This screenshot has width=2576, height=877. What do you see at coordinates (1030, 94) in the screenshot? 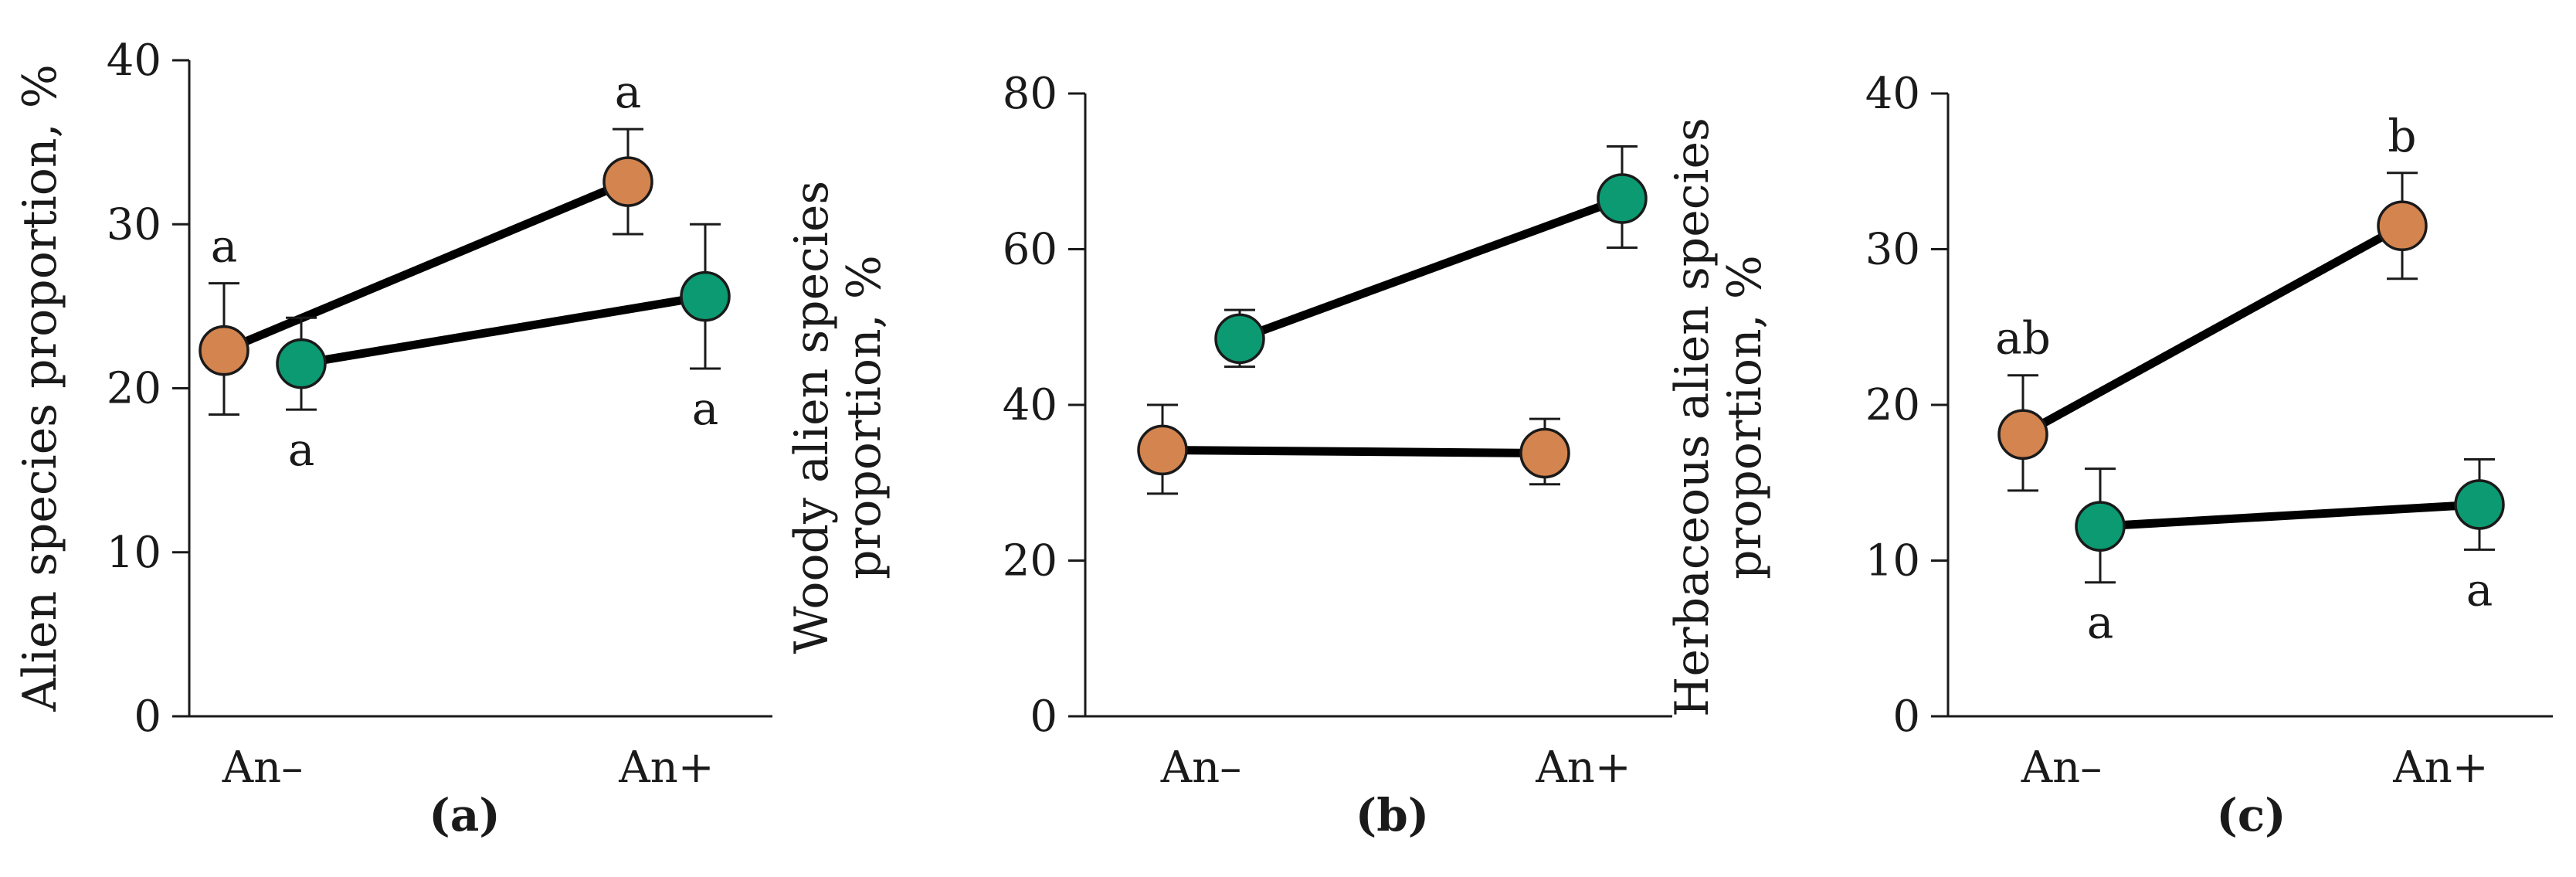
I see `y-tick-label: 80` at bounding box center [1030, 94].